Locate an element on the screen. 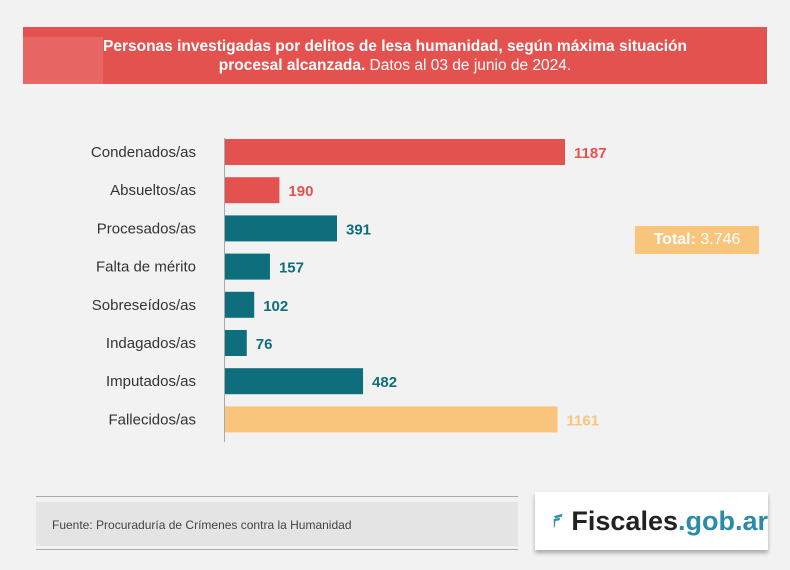 This screenshot has width=790, height=570. divider-top is located at coordinates (277, 496).